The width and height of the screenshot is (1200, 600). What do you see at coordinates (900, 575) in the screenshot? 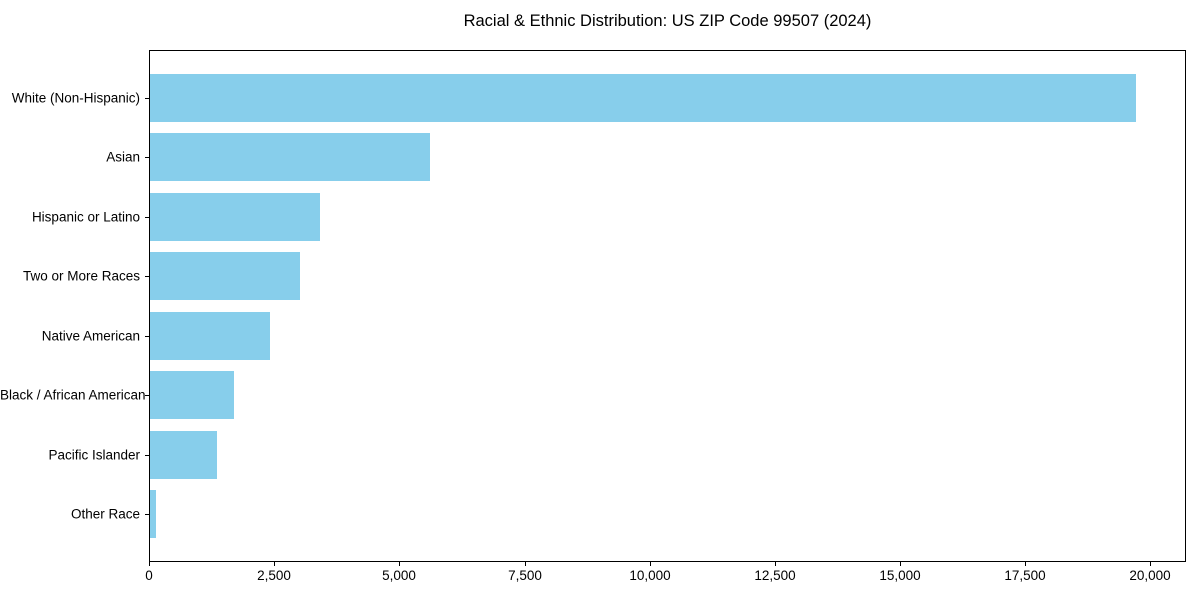
I see `x-tick-label: 15,000` at bounding box center [900, 575].